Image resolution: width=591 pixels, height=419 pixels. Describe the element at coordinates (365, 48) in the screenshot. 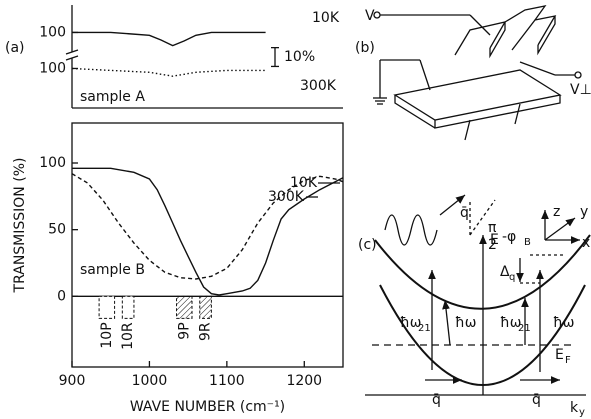

I see `panel-label: (b)` at that location.